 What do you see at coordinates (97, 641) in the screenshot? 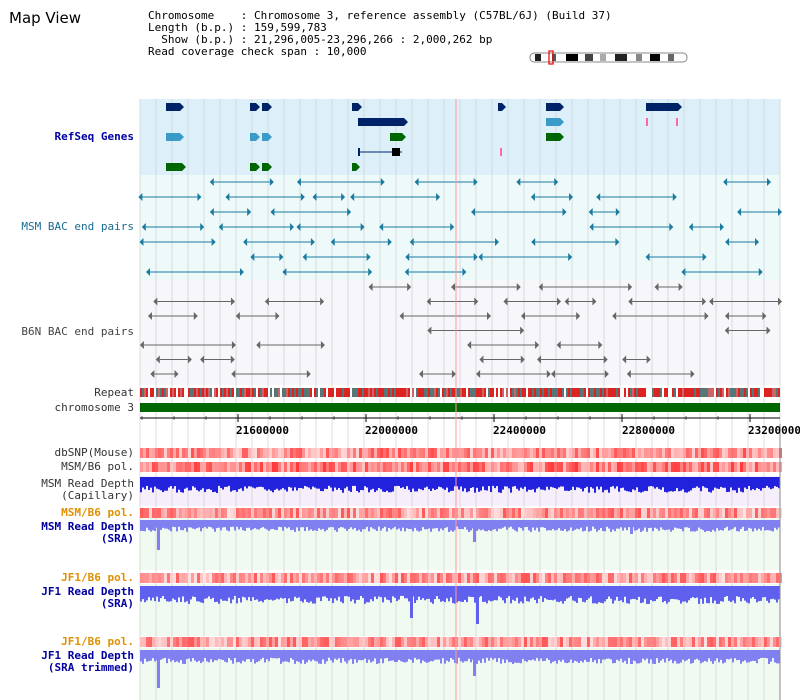
I see `track-label-jf1-pol-2: JF1/B6 pol.` at bounding box center [97, 641].